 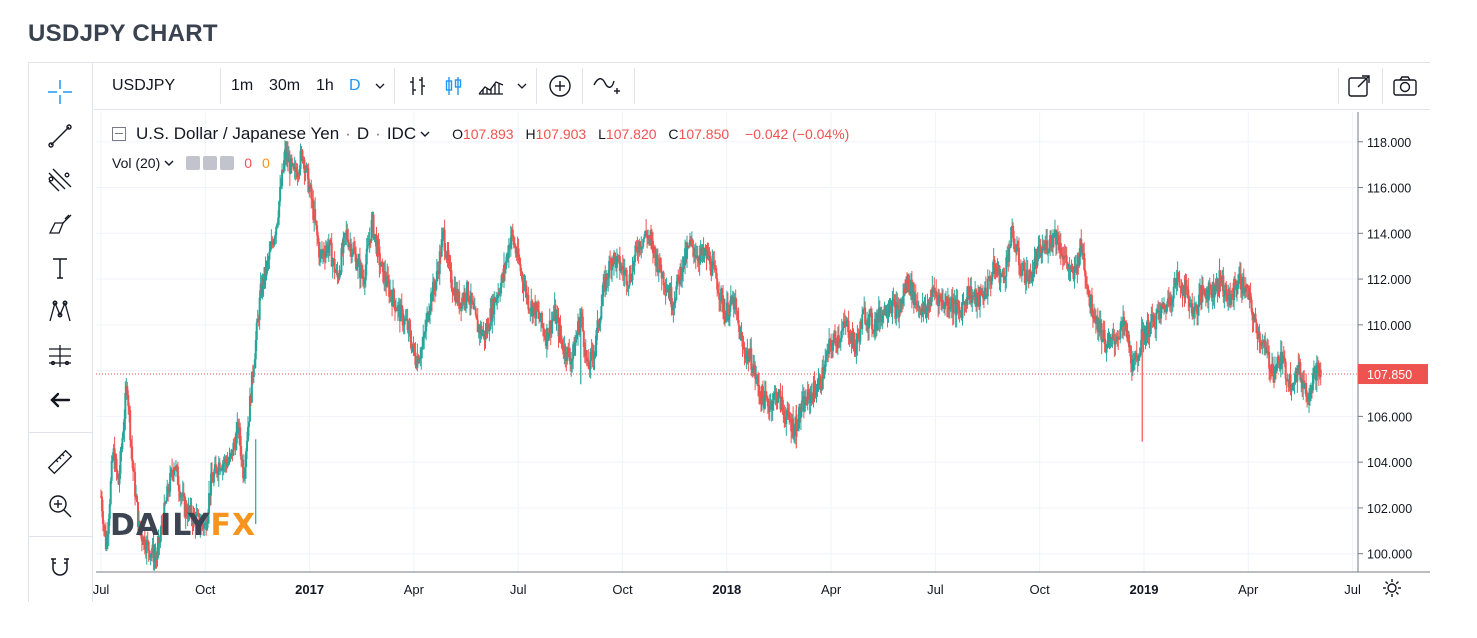 What do you see at coordinates (238, 133) in the screenshot?
I see `legend-symbol-name: U.S. Dollar / Japanese Yen` at bounding box center [238, 133].